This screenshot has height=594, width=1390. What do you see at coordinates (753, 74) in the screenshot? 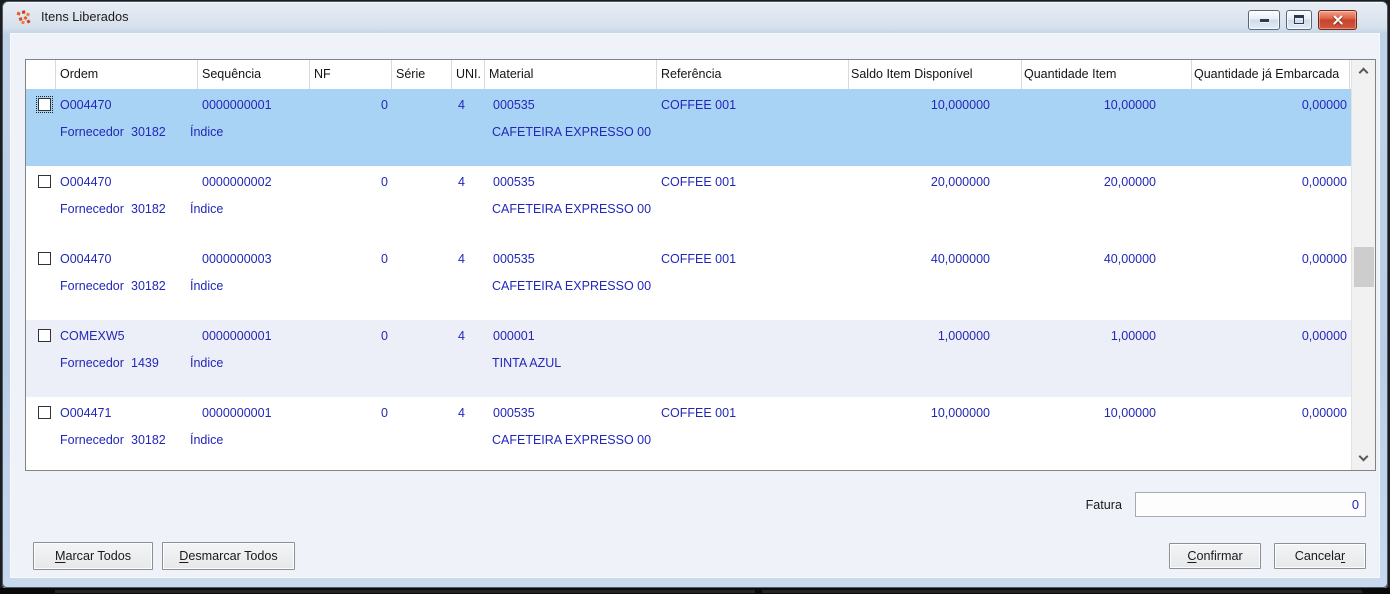
I see `header-referencia: Referência` at bounding box center [753, 74].